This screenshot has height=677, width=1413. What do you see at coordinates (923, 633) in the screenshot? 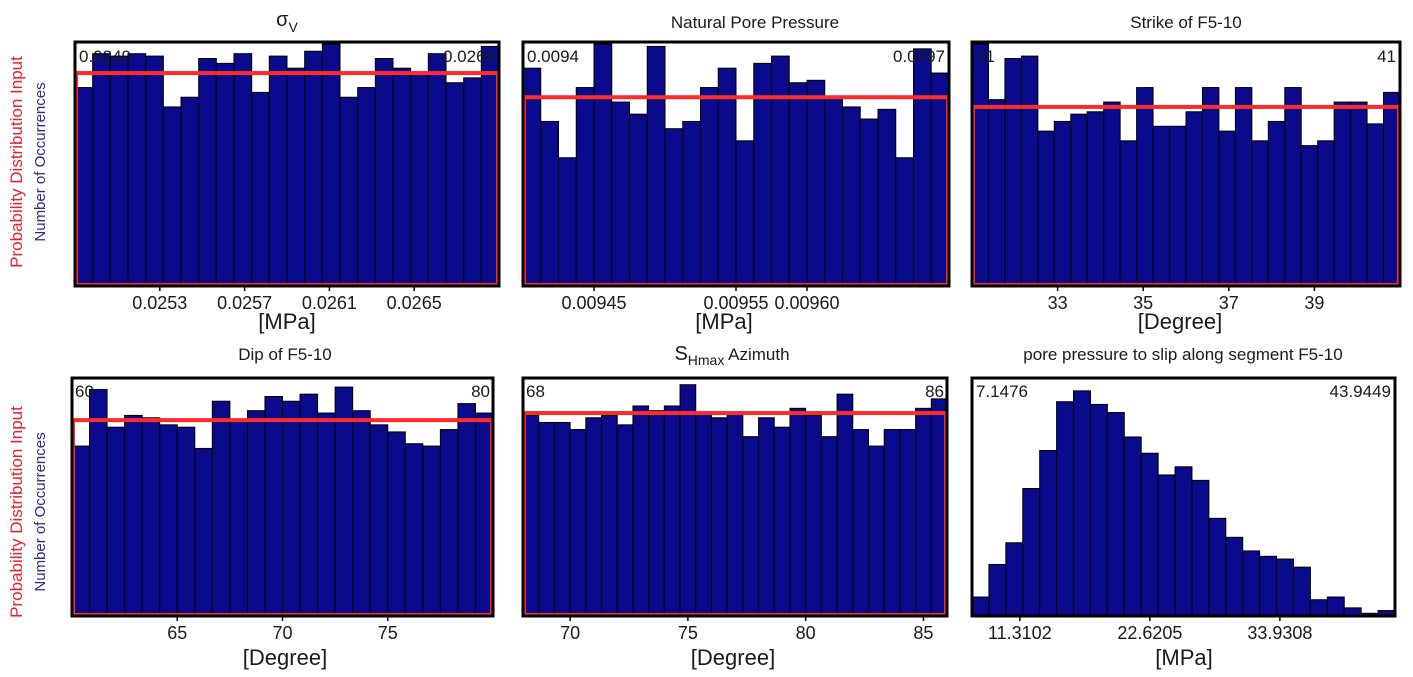
I see `x-tick-label: 85` at bounding box center [923, 633].